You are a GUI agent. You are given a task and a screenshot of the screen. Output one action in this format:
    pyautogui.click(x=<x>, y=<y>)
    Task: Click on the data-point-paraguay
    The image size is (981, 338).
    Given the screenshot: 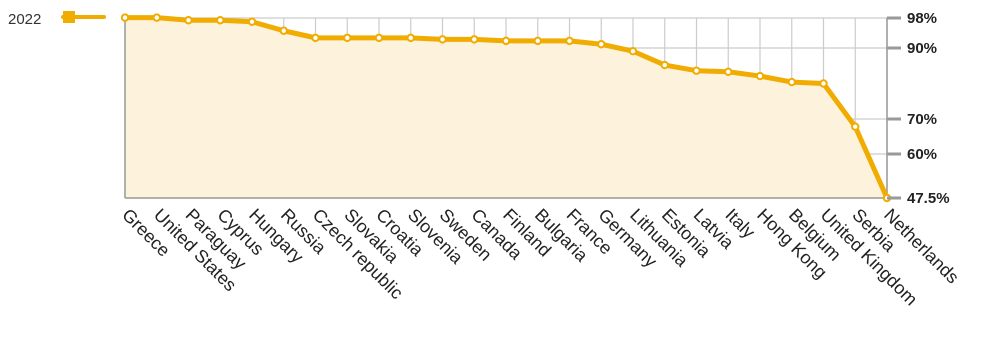 What is the action you would take?
    pyautogui.click(x=188, y=20)
    